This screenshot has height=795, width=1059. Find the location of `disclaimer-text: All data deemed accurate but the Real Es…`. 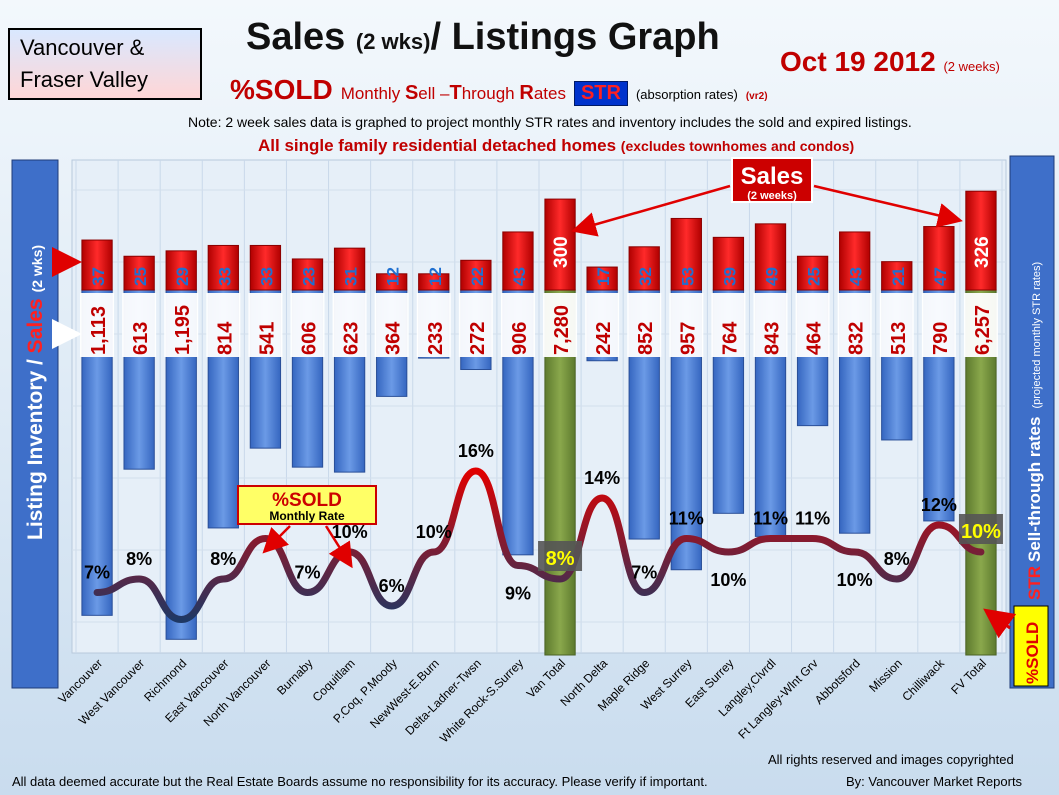

disclaimer-text: All data deemed accurate but the Real Es… is located at coordinates (360, 781).